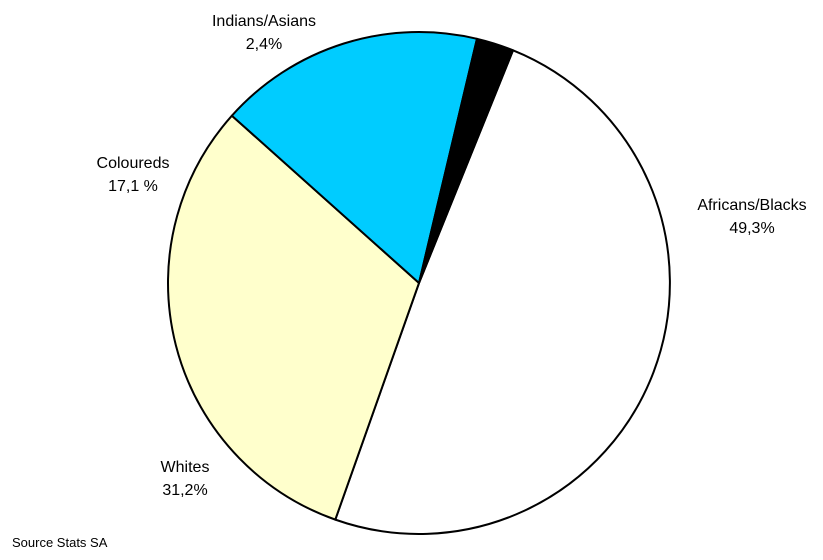  What do you see at coordinates (751, 205) in the screenshot?
I see `slice-label: Africans/Blacks` at bounding box center [751, 205].